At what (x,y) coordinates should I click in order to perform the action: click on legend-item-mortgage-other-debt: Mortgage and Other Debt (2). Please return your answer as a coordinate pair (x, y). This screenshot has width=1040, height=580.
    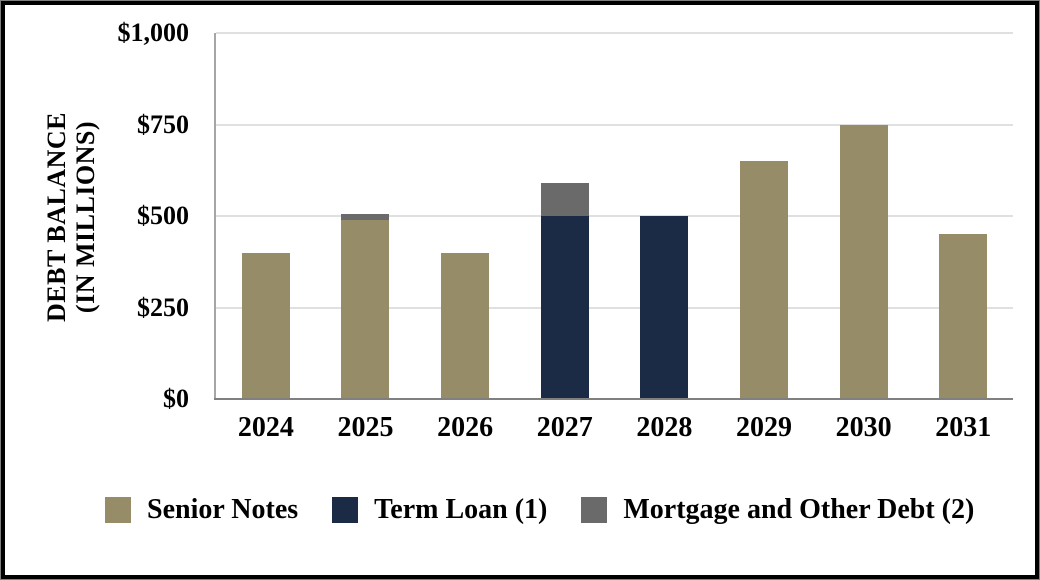
    Looking at the image, I should click on (777, 510).